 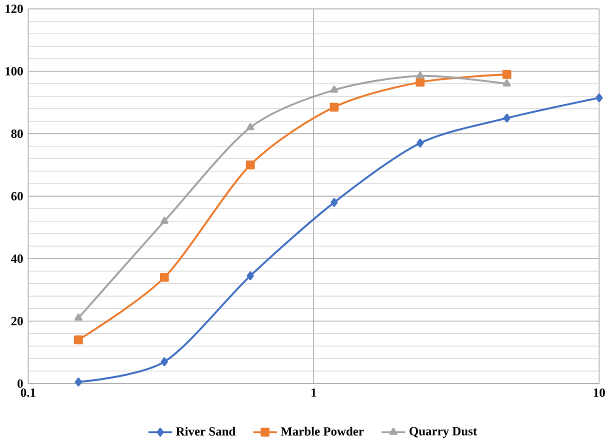 What do you see at coordinates (28, 392) in the screenshot?
I see `x-tick-label: 0.1` at bounding box center [28, 392].